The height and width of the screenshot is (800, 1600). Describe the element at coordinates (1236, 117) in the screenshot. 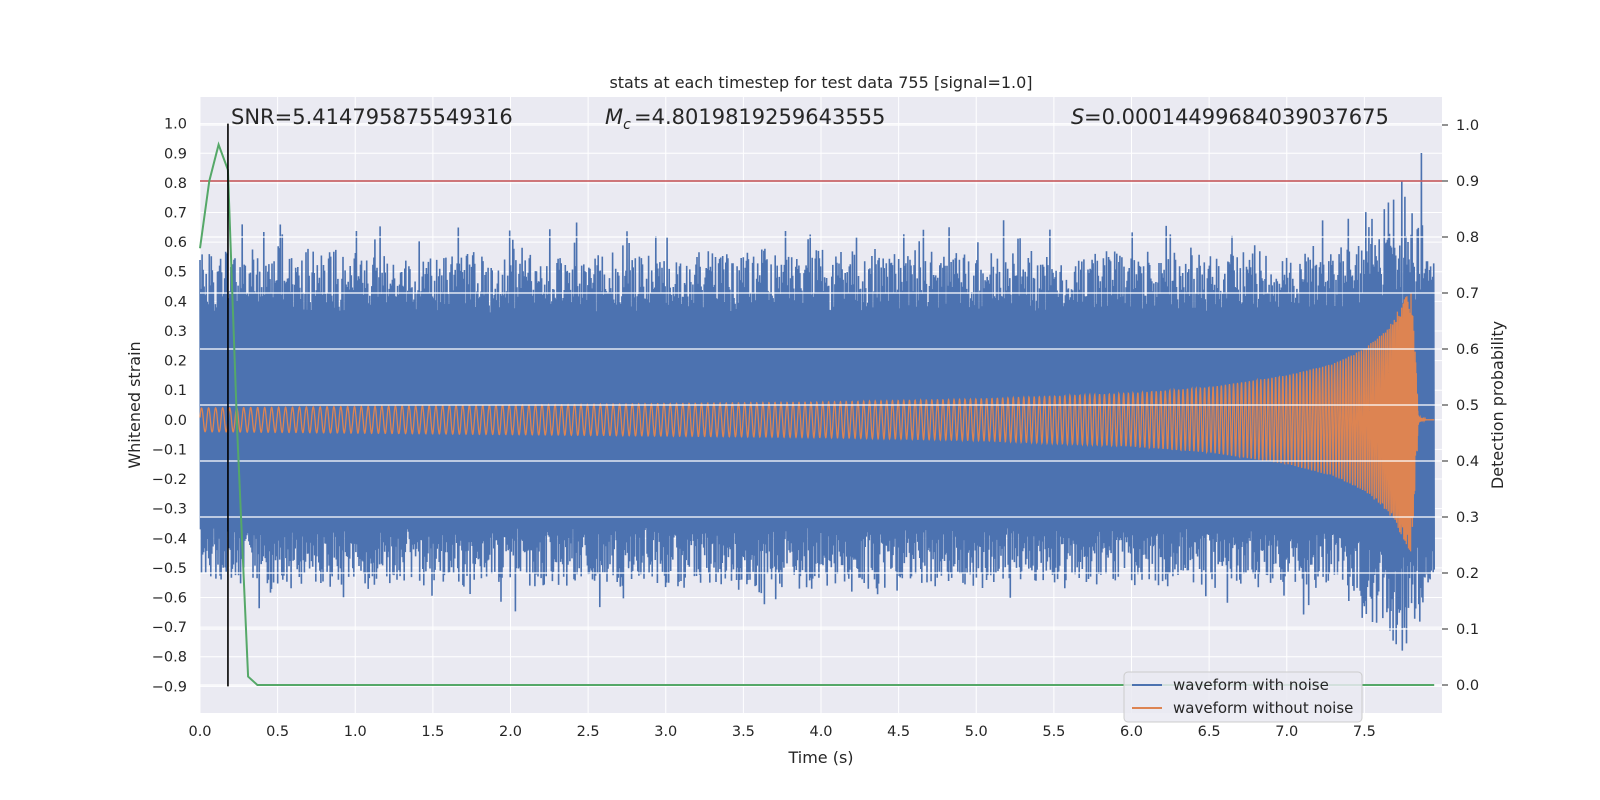

I see `s-value: =0.00014499684039037675` at that location.